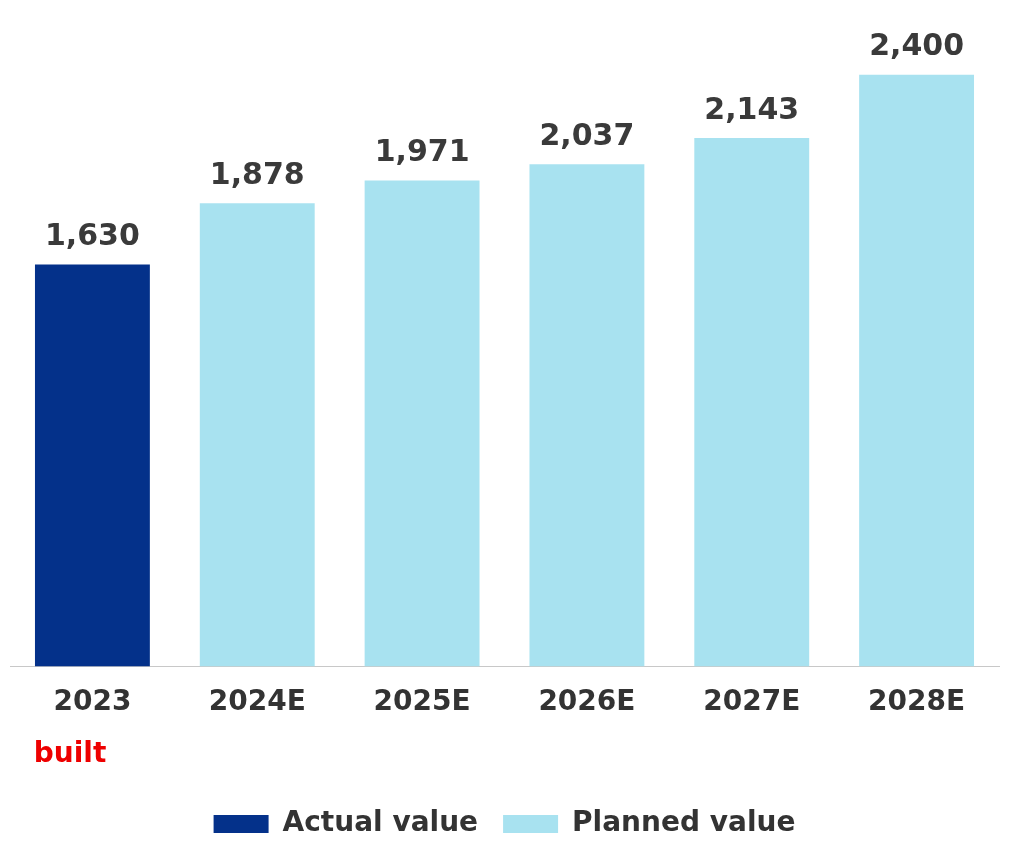  I want to click on text: built, so click(70, 753).